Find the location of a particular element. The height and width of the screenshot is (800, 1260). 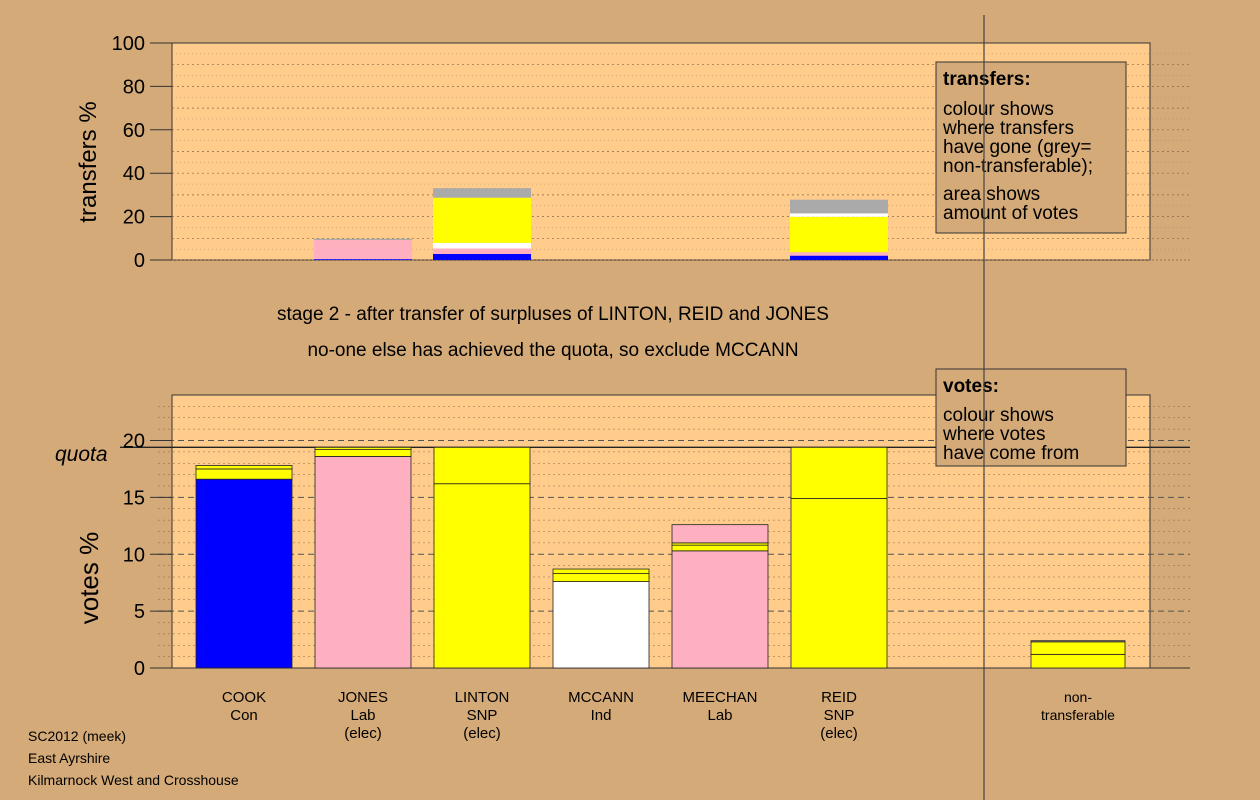

votes-legend-line: have come from is located at coordinates (1011, 453).